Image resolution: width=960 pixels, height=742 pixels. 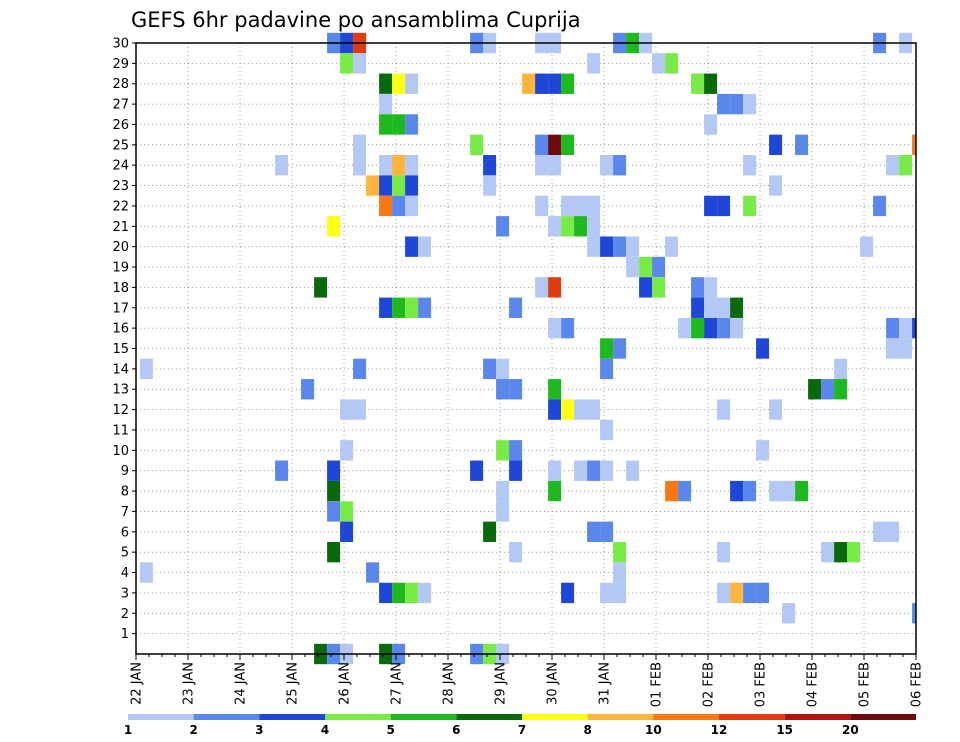 What do you see at coordinates (125, 532) in the screenshot?
I see `y-tick-label: 6` at bounding box center [125, 532].